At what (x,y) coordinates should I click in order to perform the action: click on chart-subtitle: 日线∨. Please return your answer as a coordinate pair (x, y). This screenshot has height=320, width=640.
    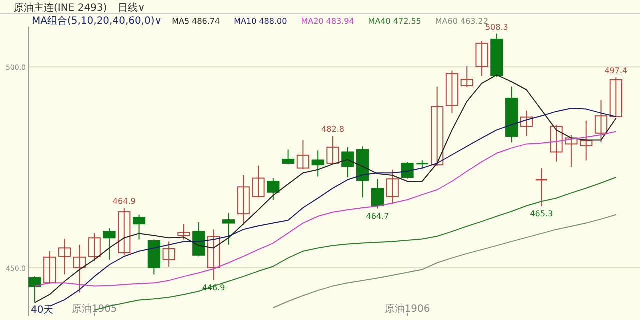
    Looking at the image, I should click on (132, 8).